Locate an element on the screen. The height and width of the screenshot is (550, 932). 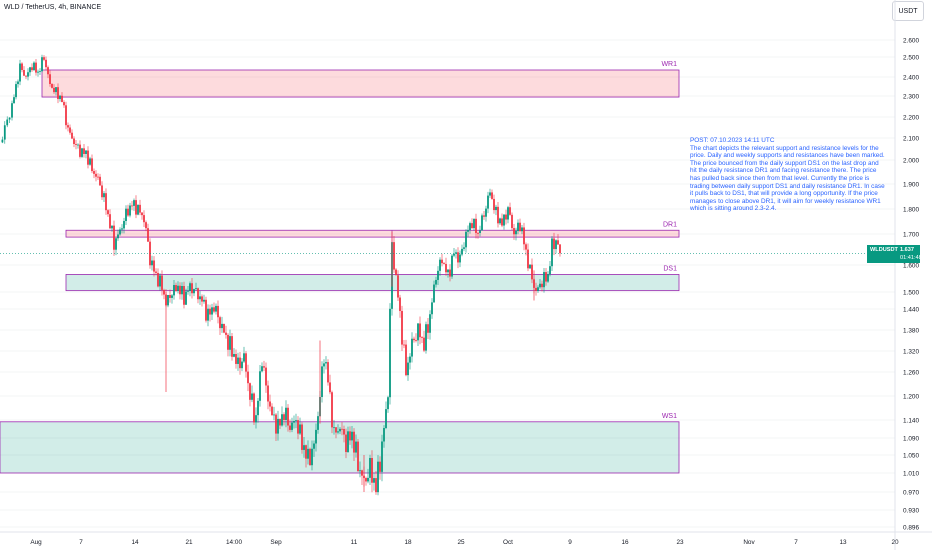
y-tick-label: 2.600 is located at coordinates (911, 41).